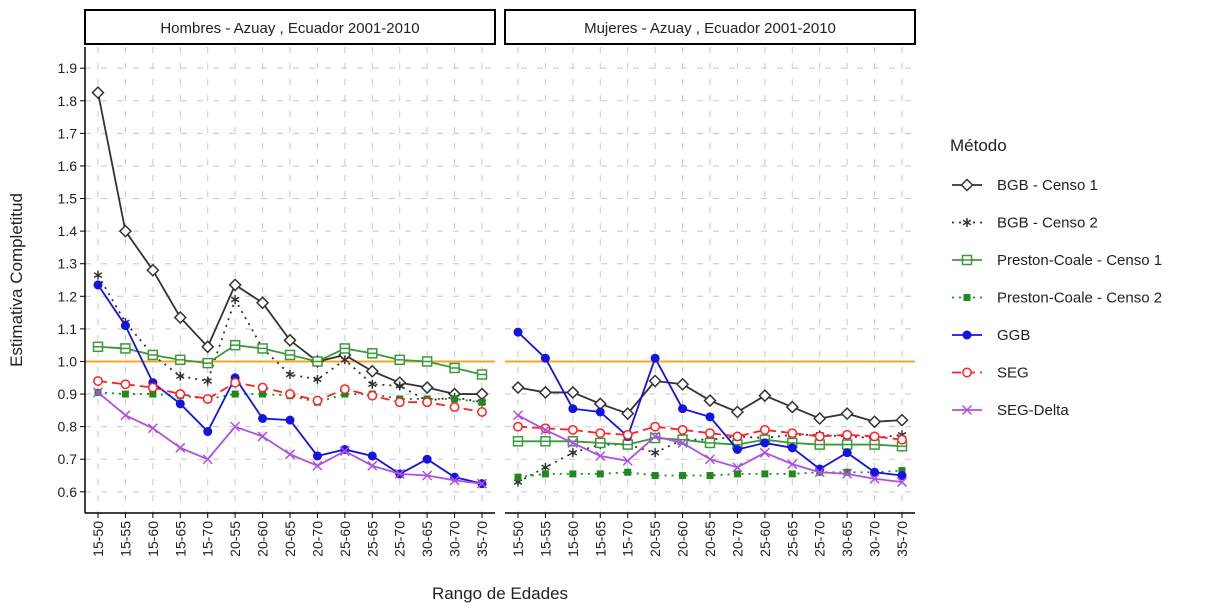  Describe the element at coordinates (1013, 335) in the screenshot. I see `legend-label: GGB` at that location.